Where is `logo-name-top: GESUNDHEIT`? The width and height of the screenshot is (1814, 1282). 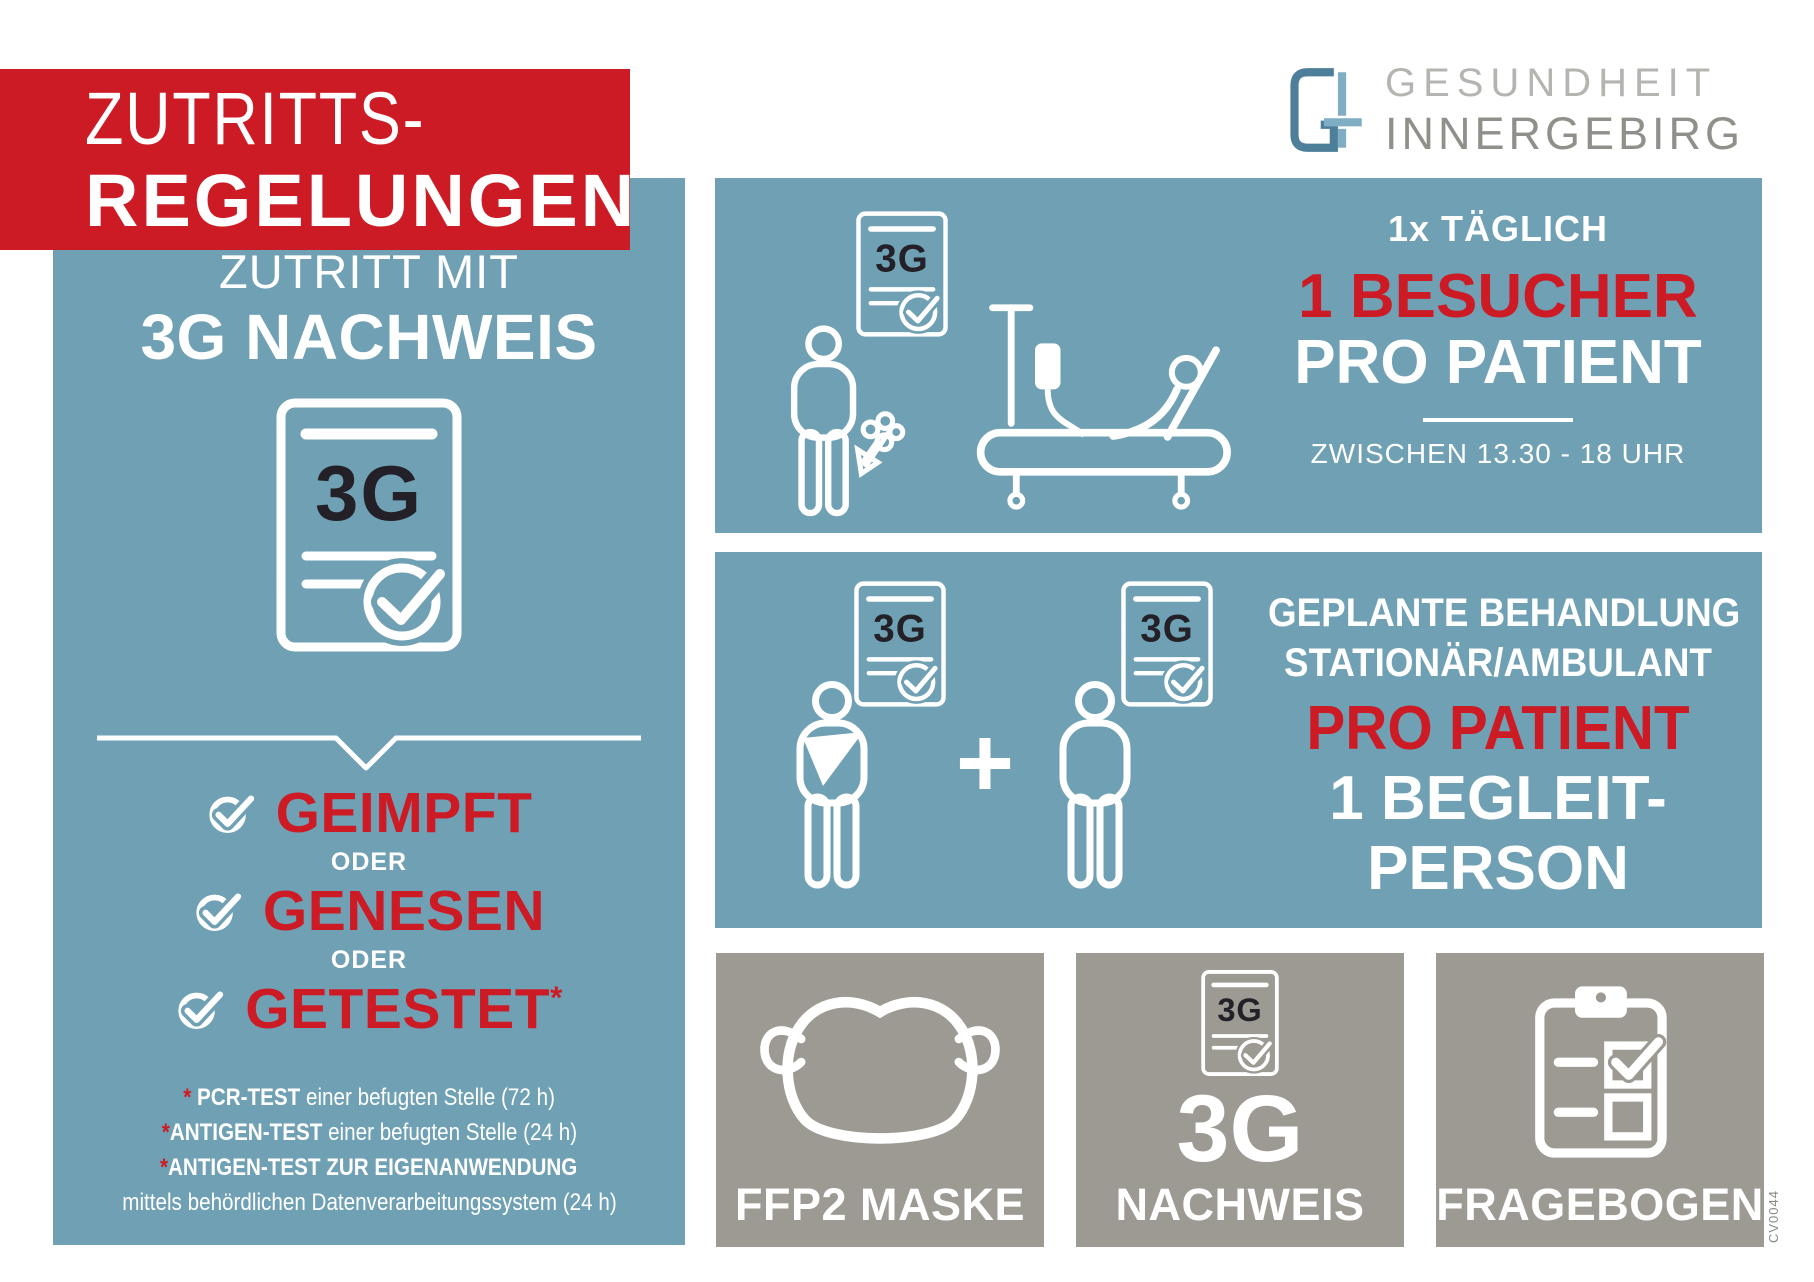
logo-name-top: GESUNDHEIT is located at coordinates (1551, 83).